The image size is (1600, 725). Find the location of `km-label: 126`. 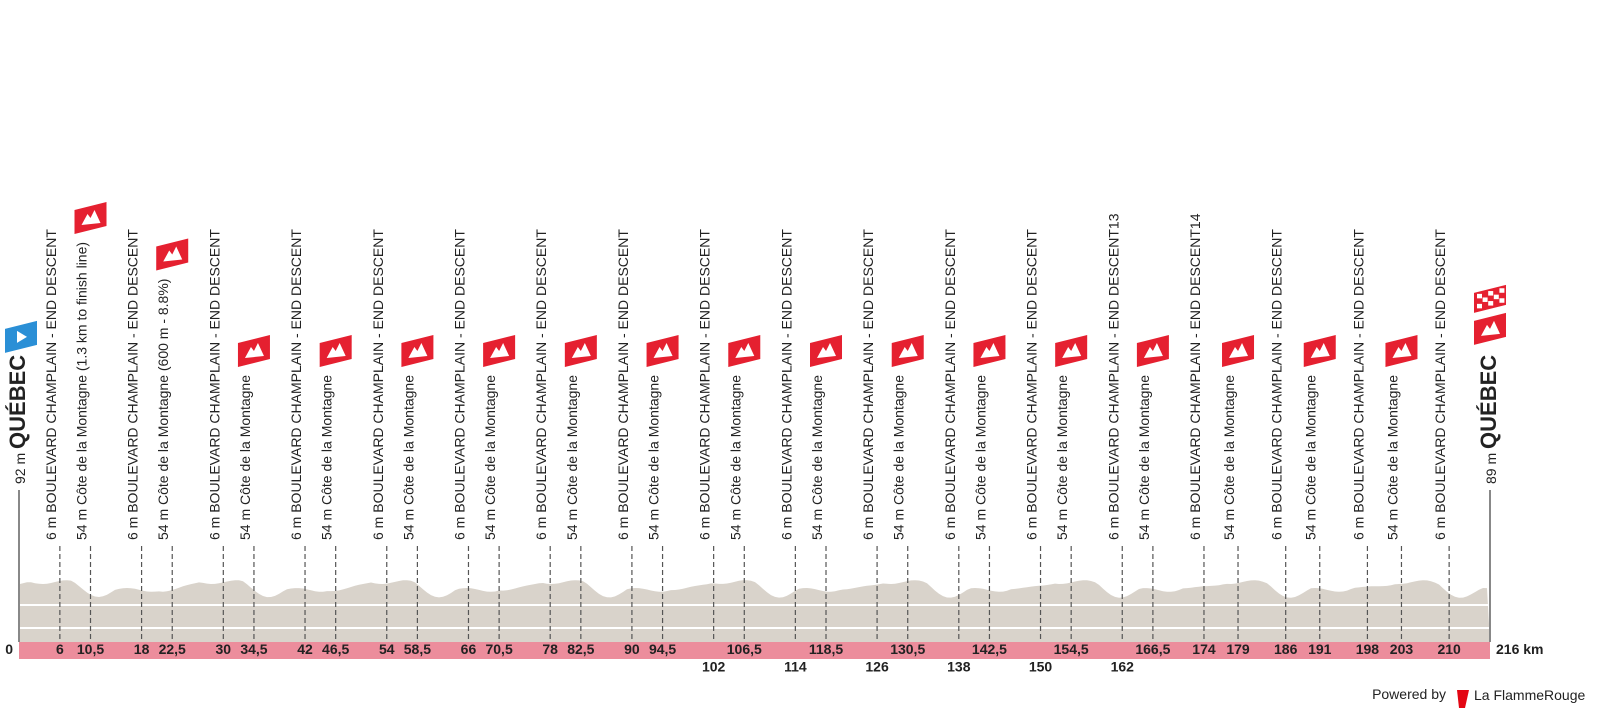

km-label: 126 is located at coordinates (877, 667).